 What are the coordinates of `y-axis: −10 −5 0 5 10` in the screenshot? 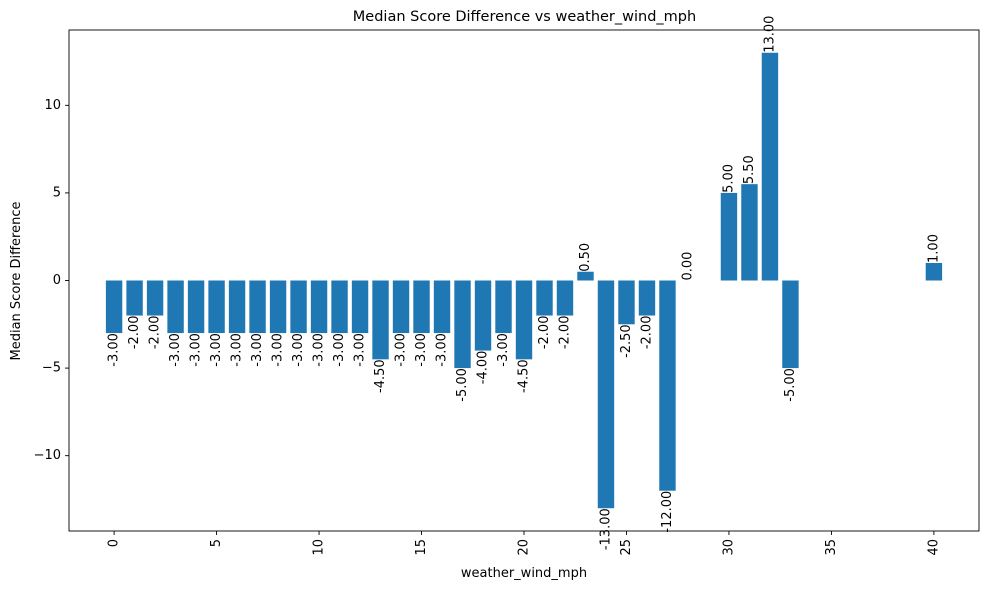 It's located at (51, 280).